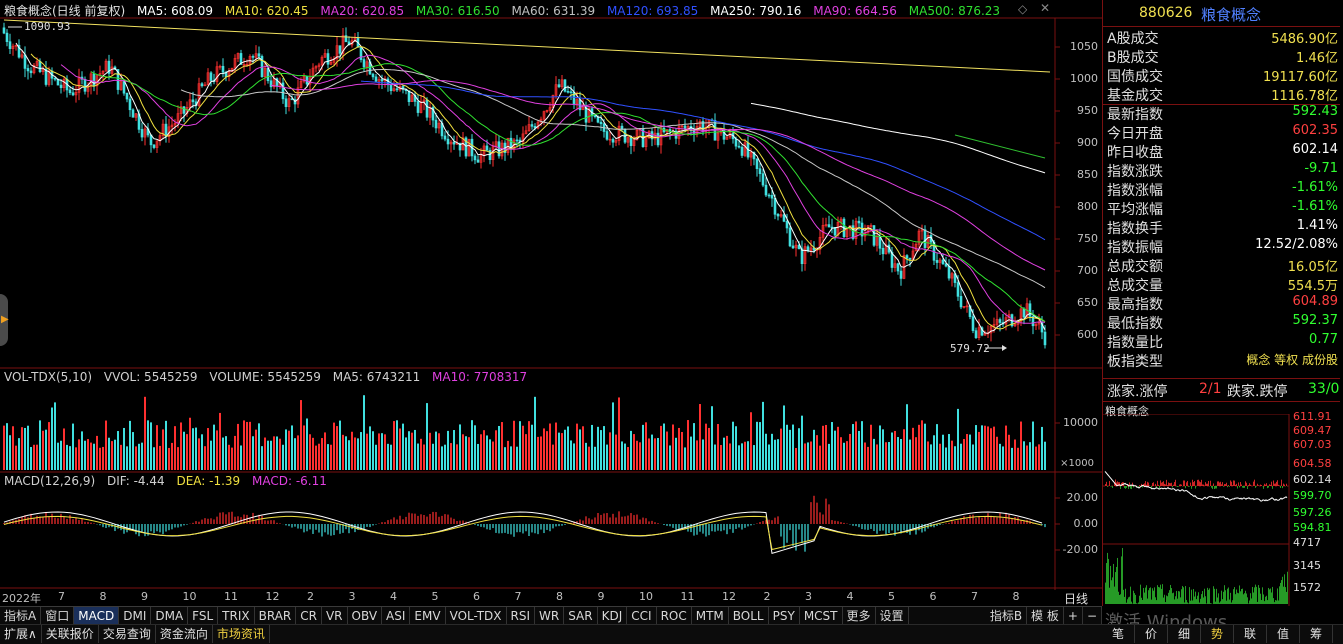  I want to click on vol-indicator-name: VOL-TDX(5,10), so click(48, 377).